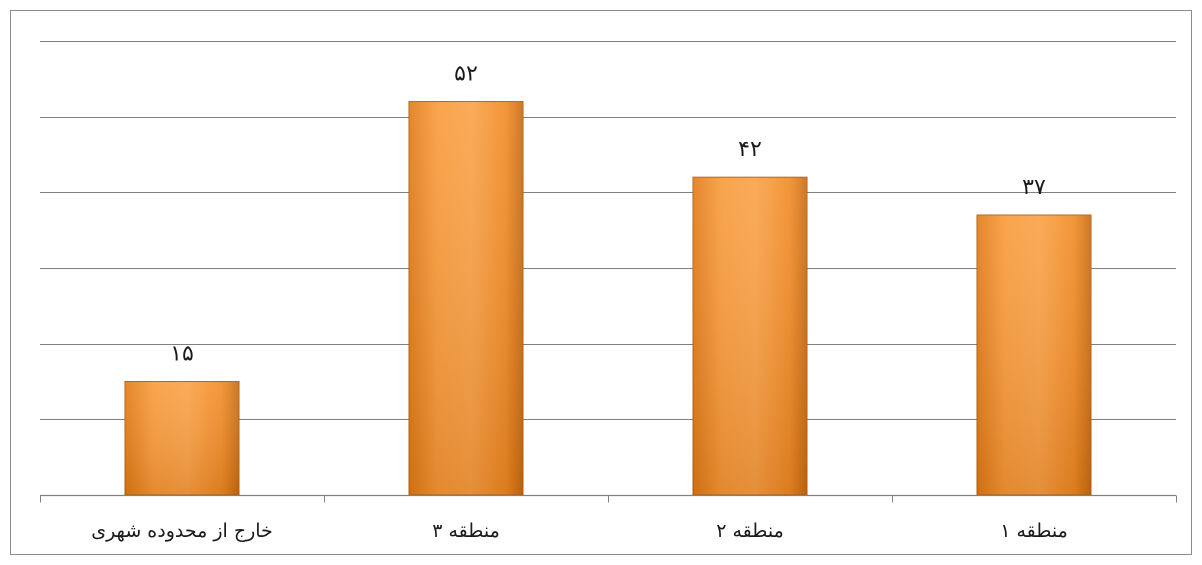 The height and width of the screenshot is (565, 1202). Describe the element at coordinates (750, 149) in the screenshot. I see `data-label: ۴۲` at that location.